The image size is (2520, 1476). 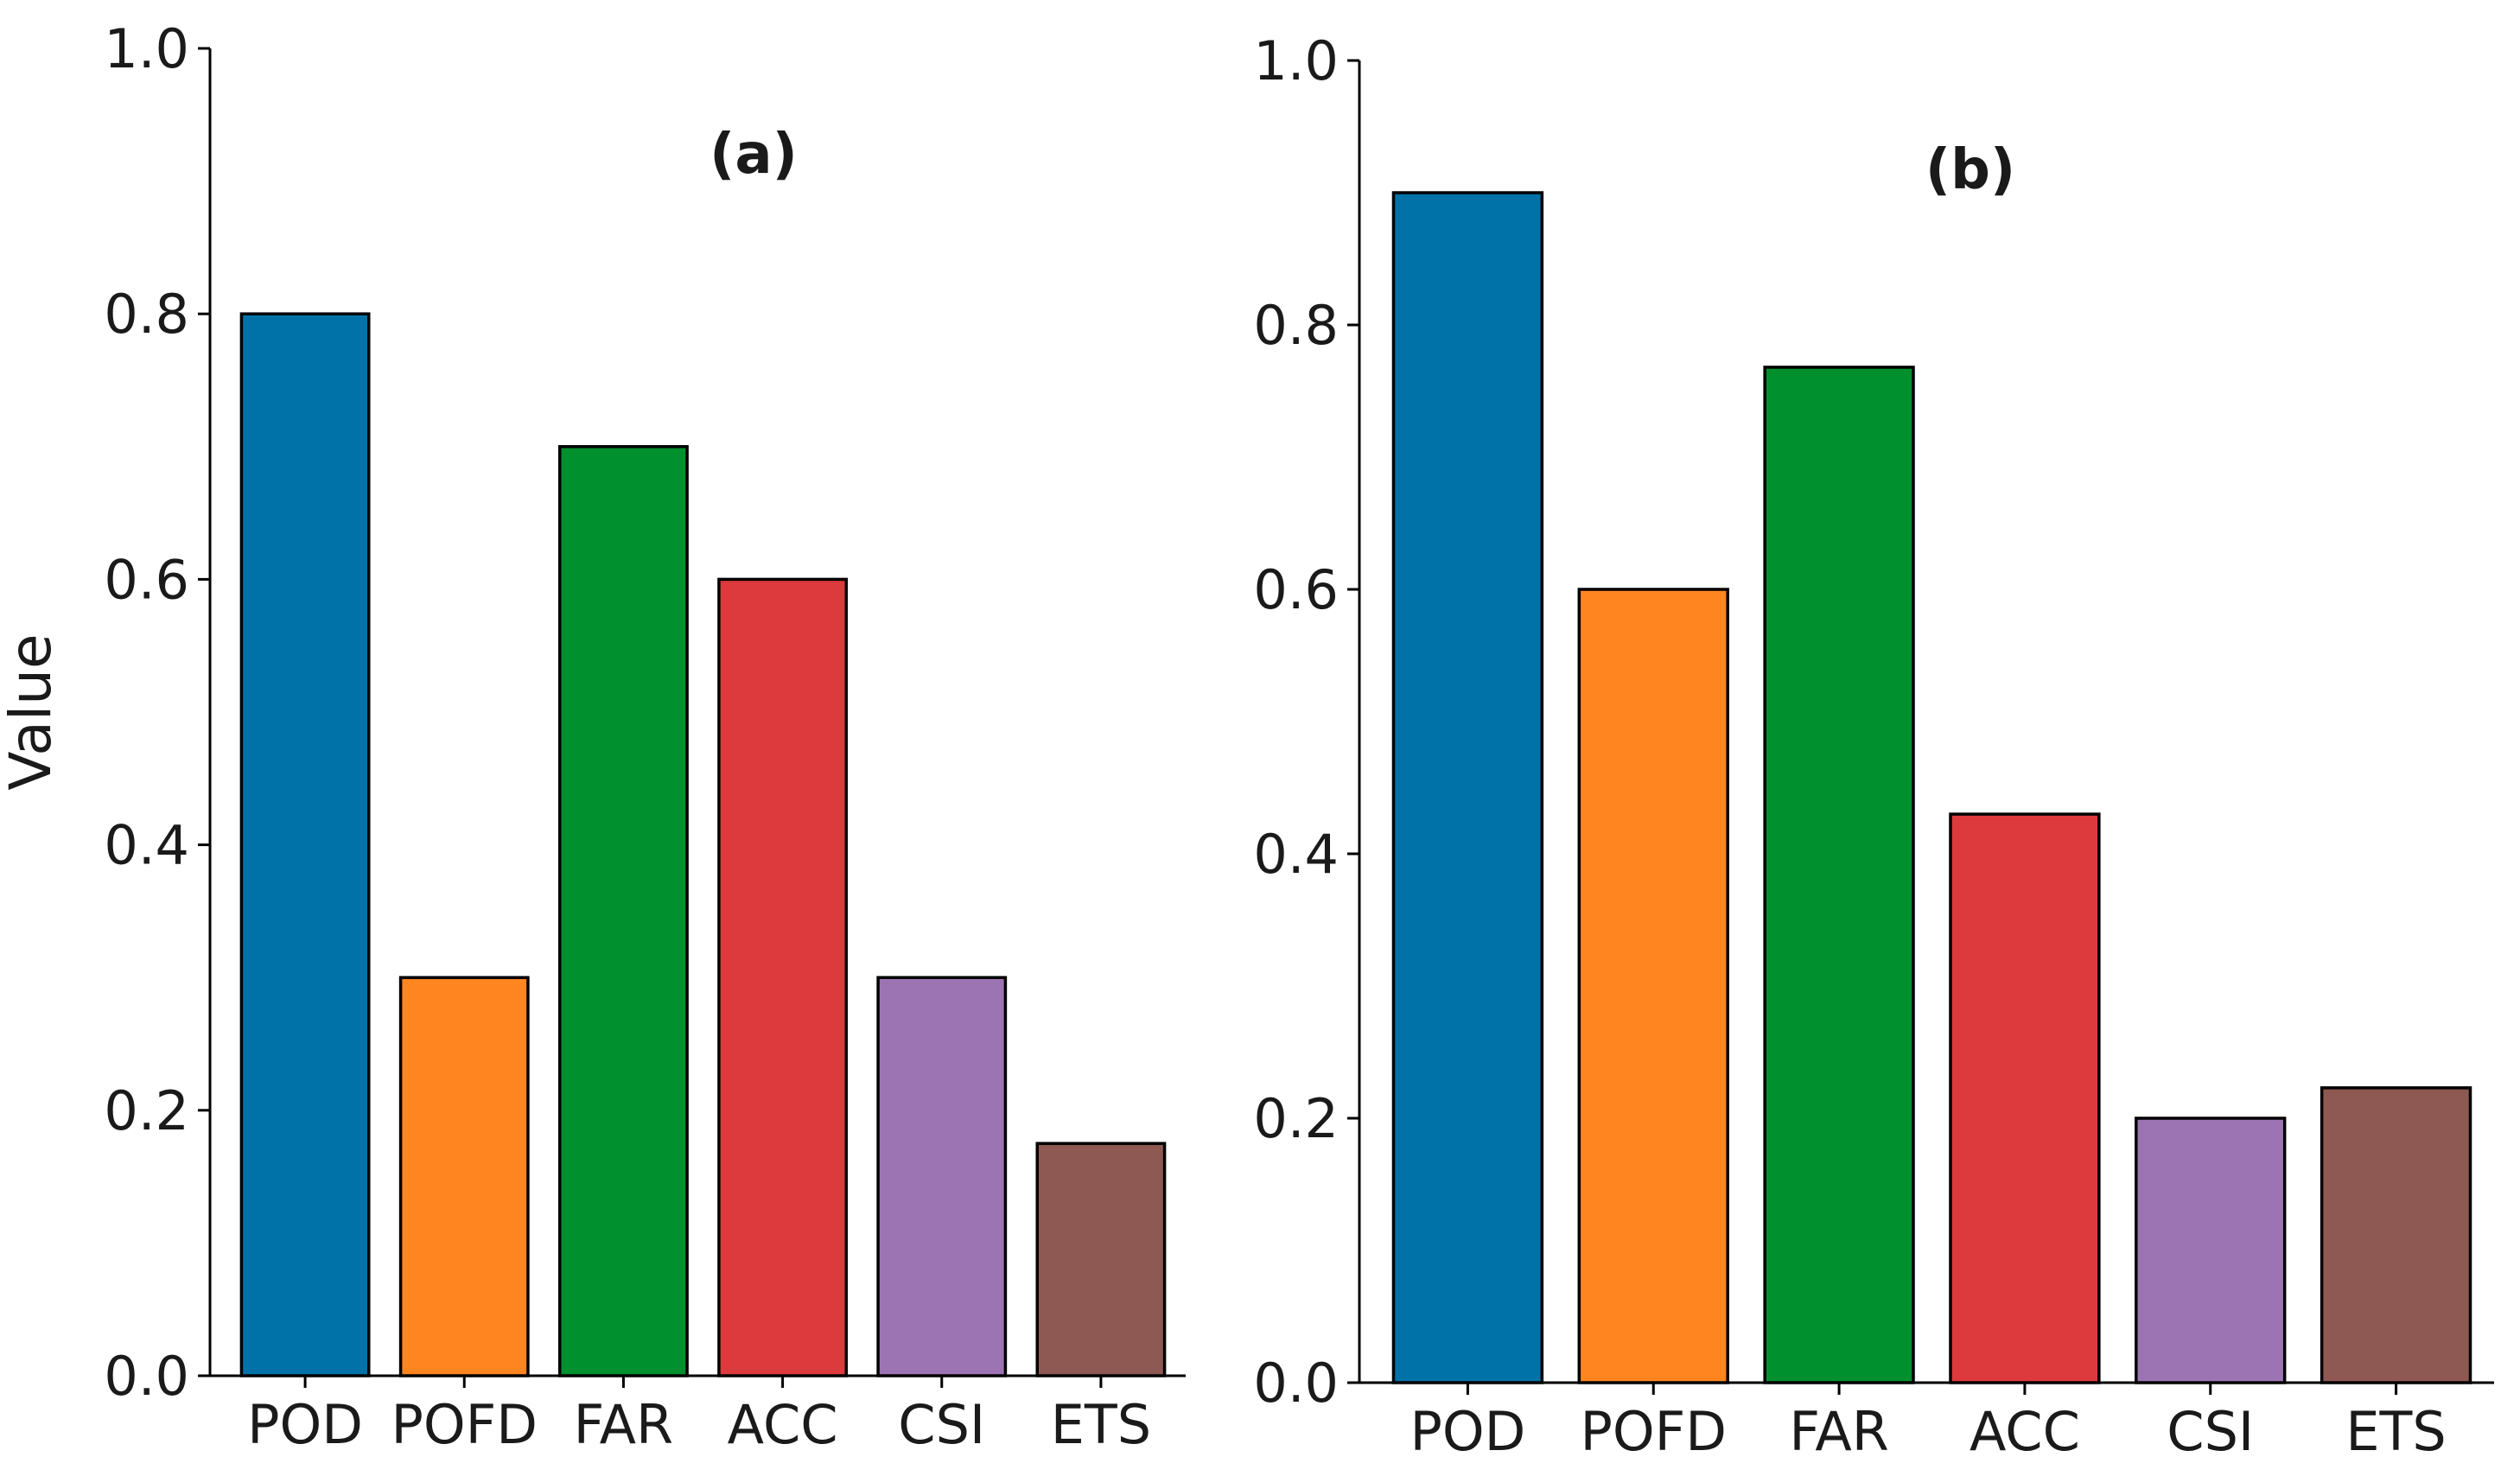 I want to click on chart-title: (b), so click(x=1970, y=170).